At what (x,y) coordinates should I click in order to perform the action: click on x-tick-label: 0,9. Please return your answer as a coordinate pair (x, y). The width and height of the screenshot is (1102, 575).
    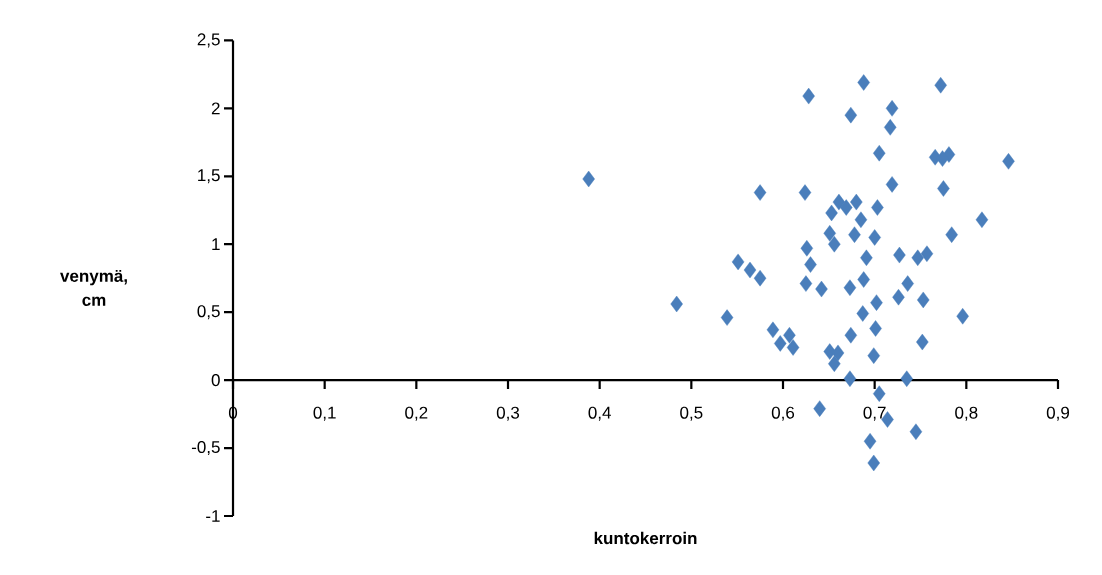
    Looking at the image, I should click on (1058, 413).